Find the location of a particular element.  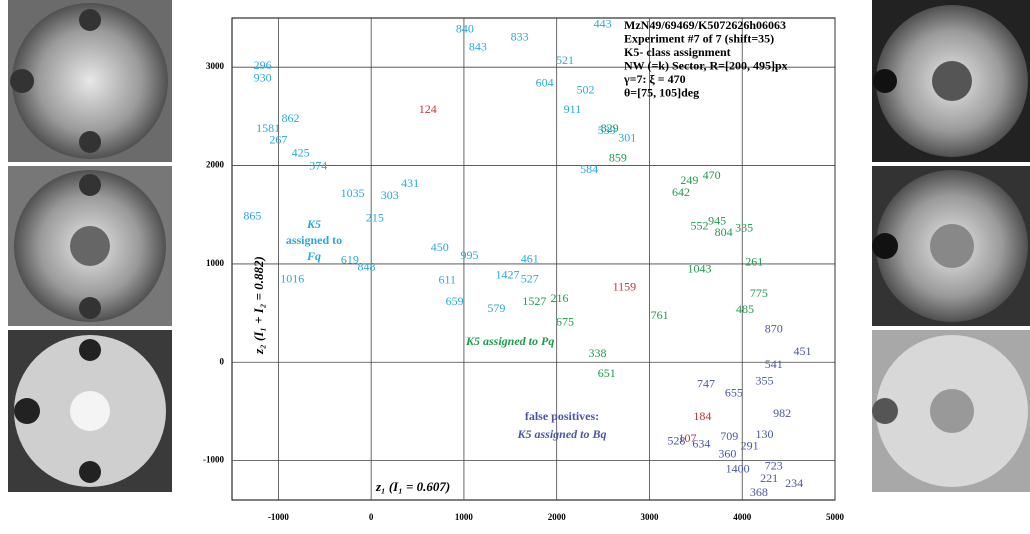

point-label: 335 is located at coordinates (744, 227).